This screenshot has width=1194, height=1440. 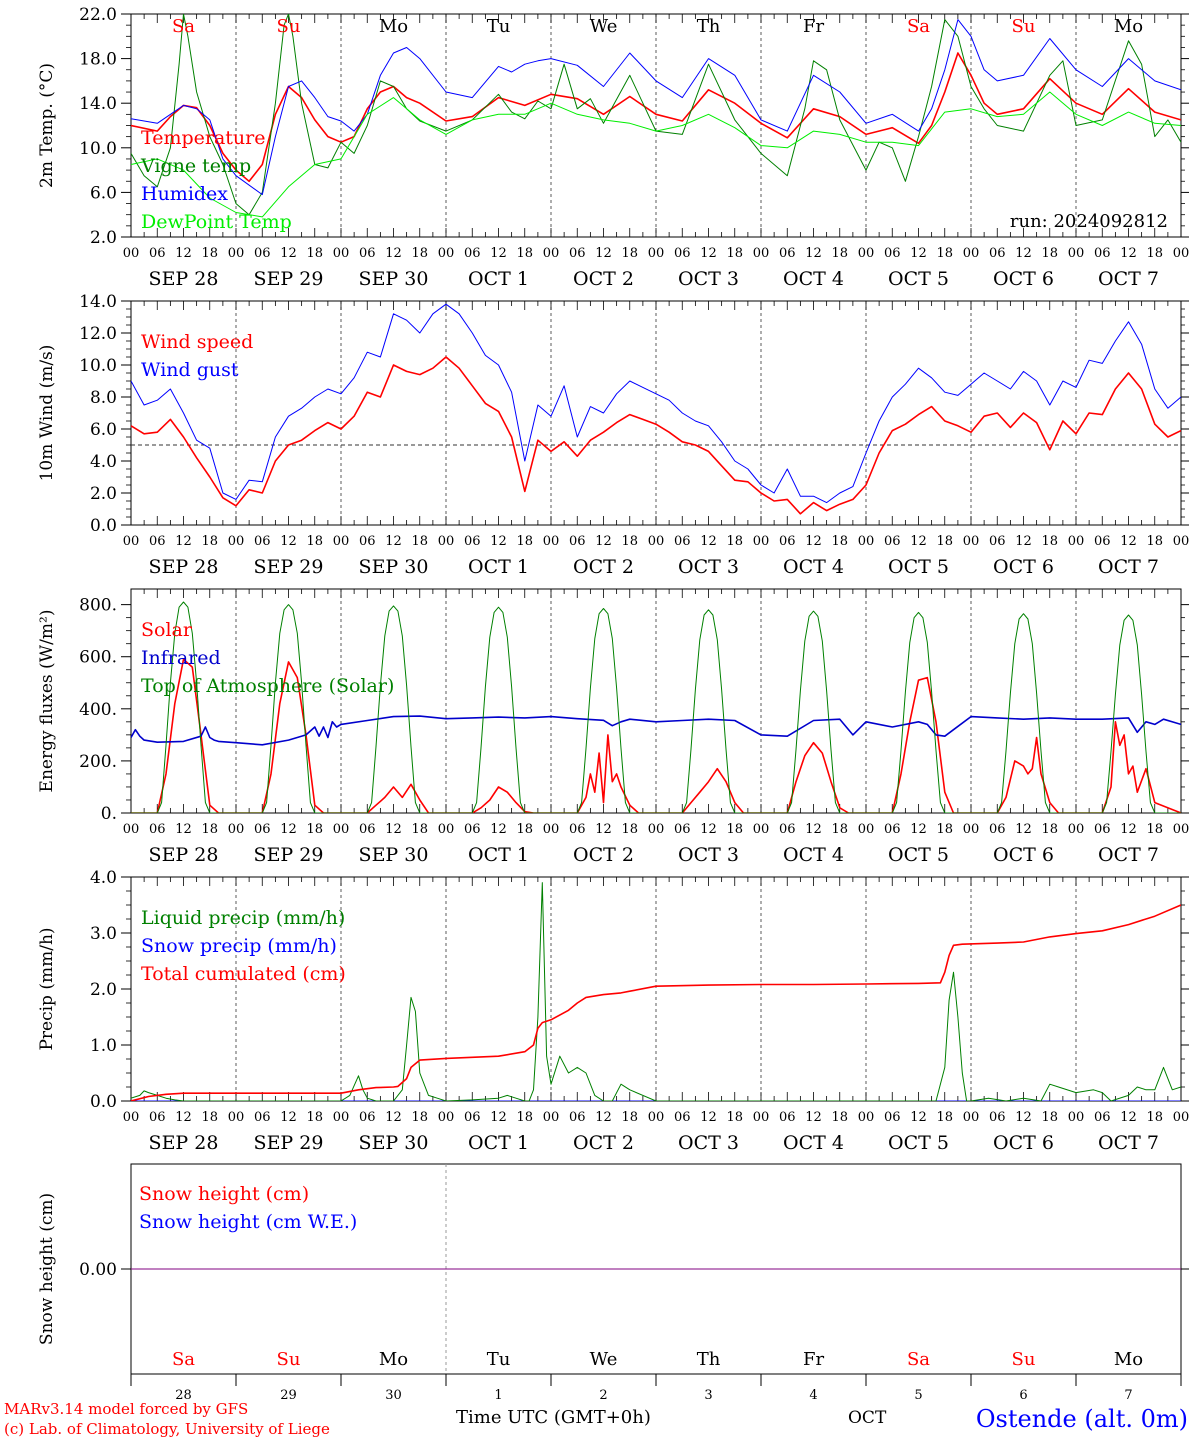 What do you see at coordinates (103, 1102) in the screenshot?
I see `y-tick-label: 0.0` at bounding box center [103, 1102].